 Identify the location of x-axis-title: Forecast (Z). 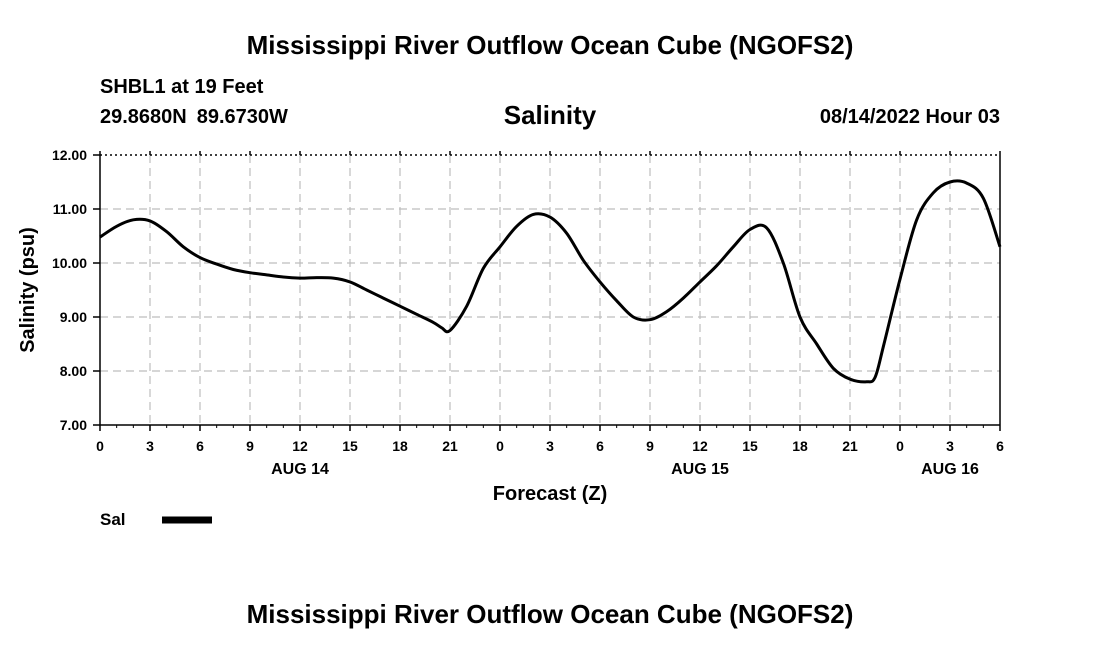
(550, 494).